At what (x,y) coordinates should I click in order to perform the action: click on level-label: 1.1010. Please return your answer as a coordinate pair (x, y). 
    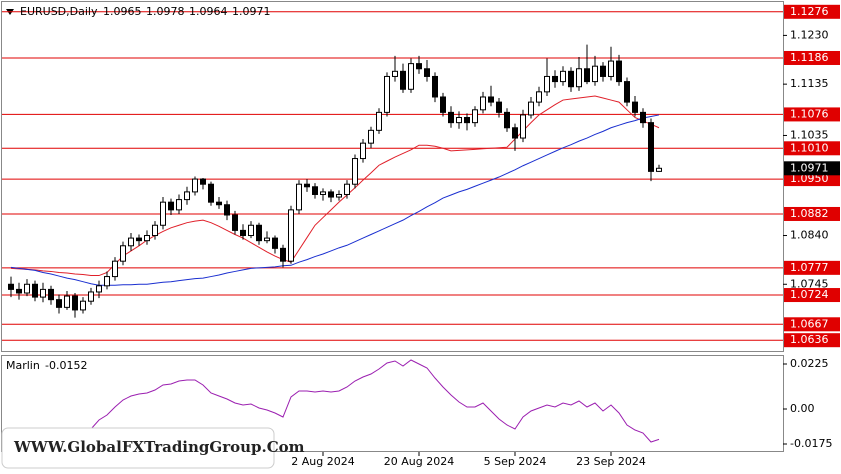
    Looking at the image, I should click on (809, 147).